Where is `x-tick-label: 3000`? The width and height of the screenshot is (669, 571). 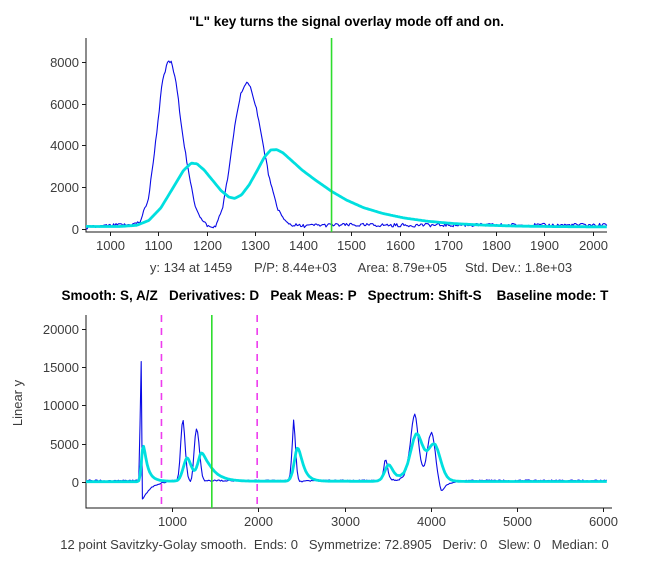 x-tick-label: 3000 is located at coordinates (345, 521).